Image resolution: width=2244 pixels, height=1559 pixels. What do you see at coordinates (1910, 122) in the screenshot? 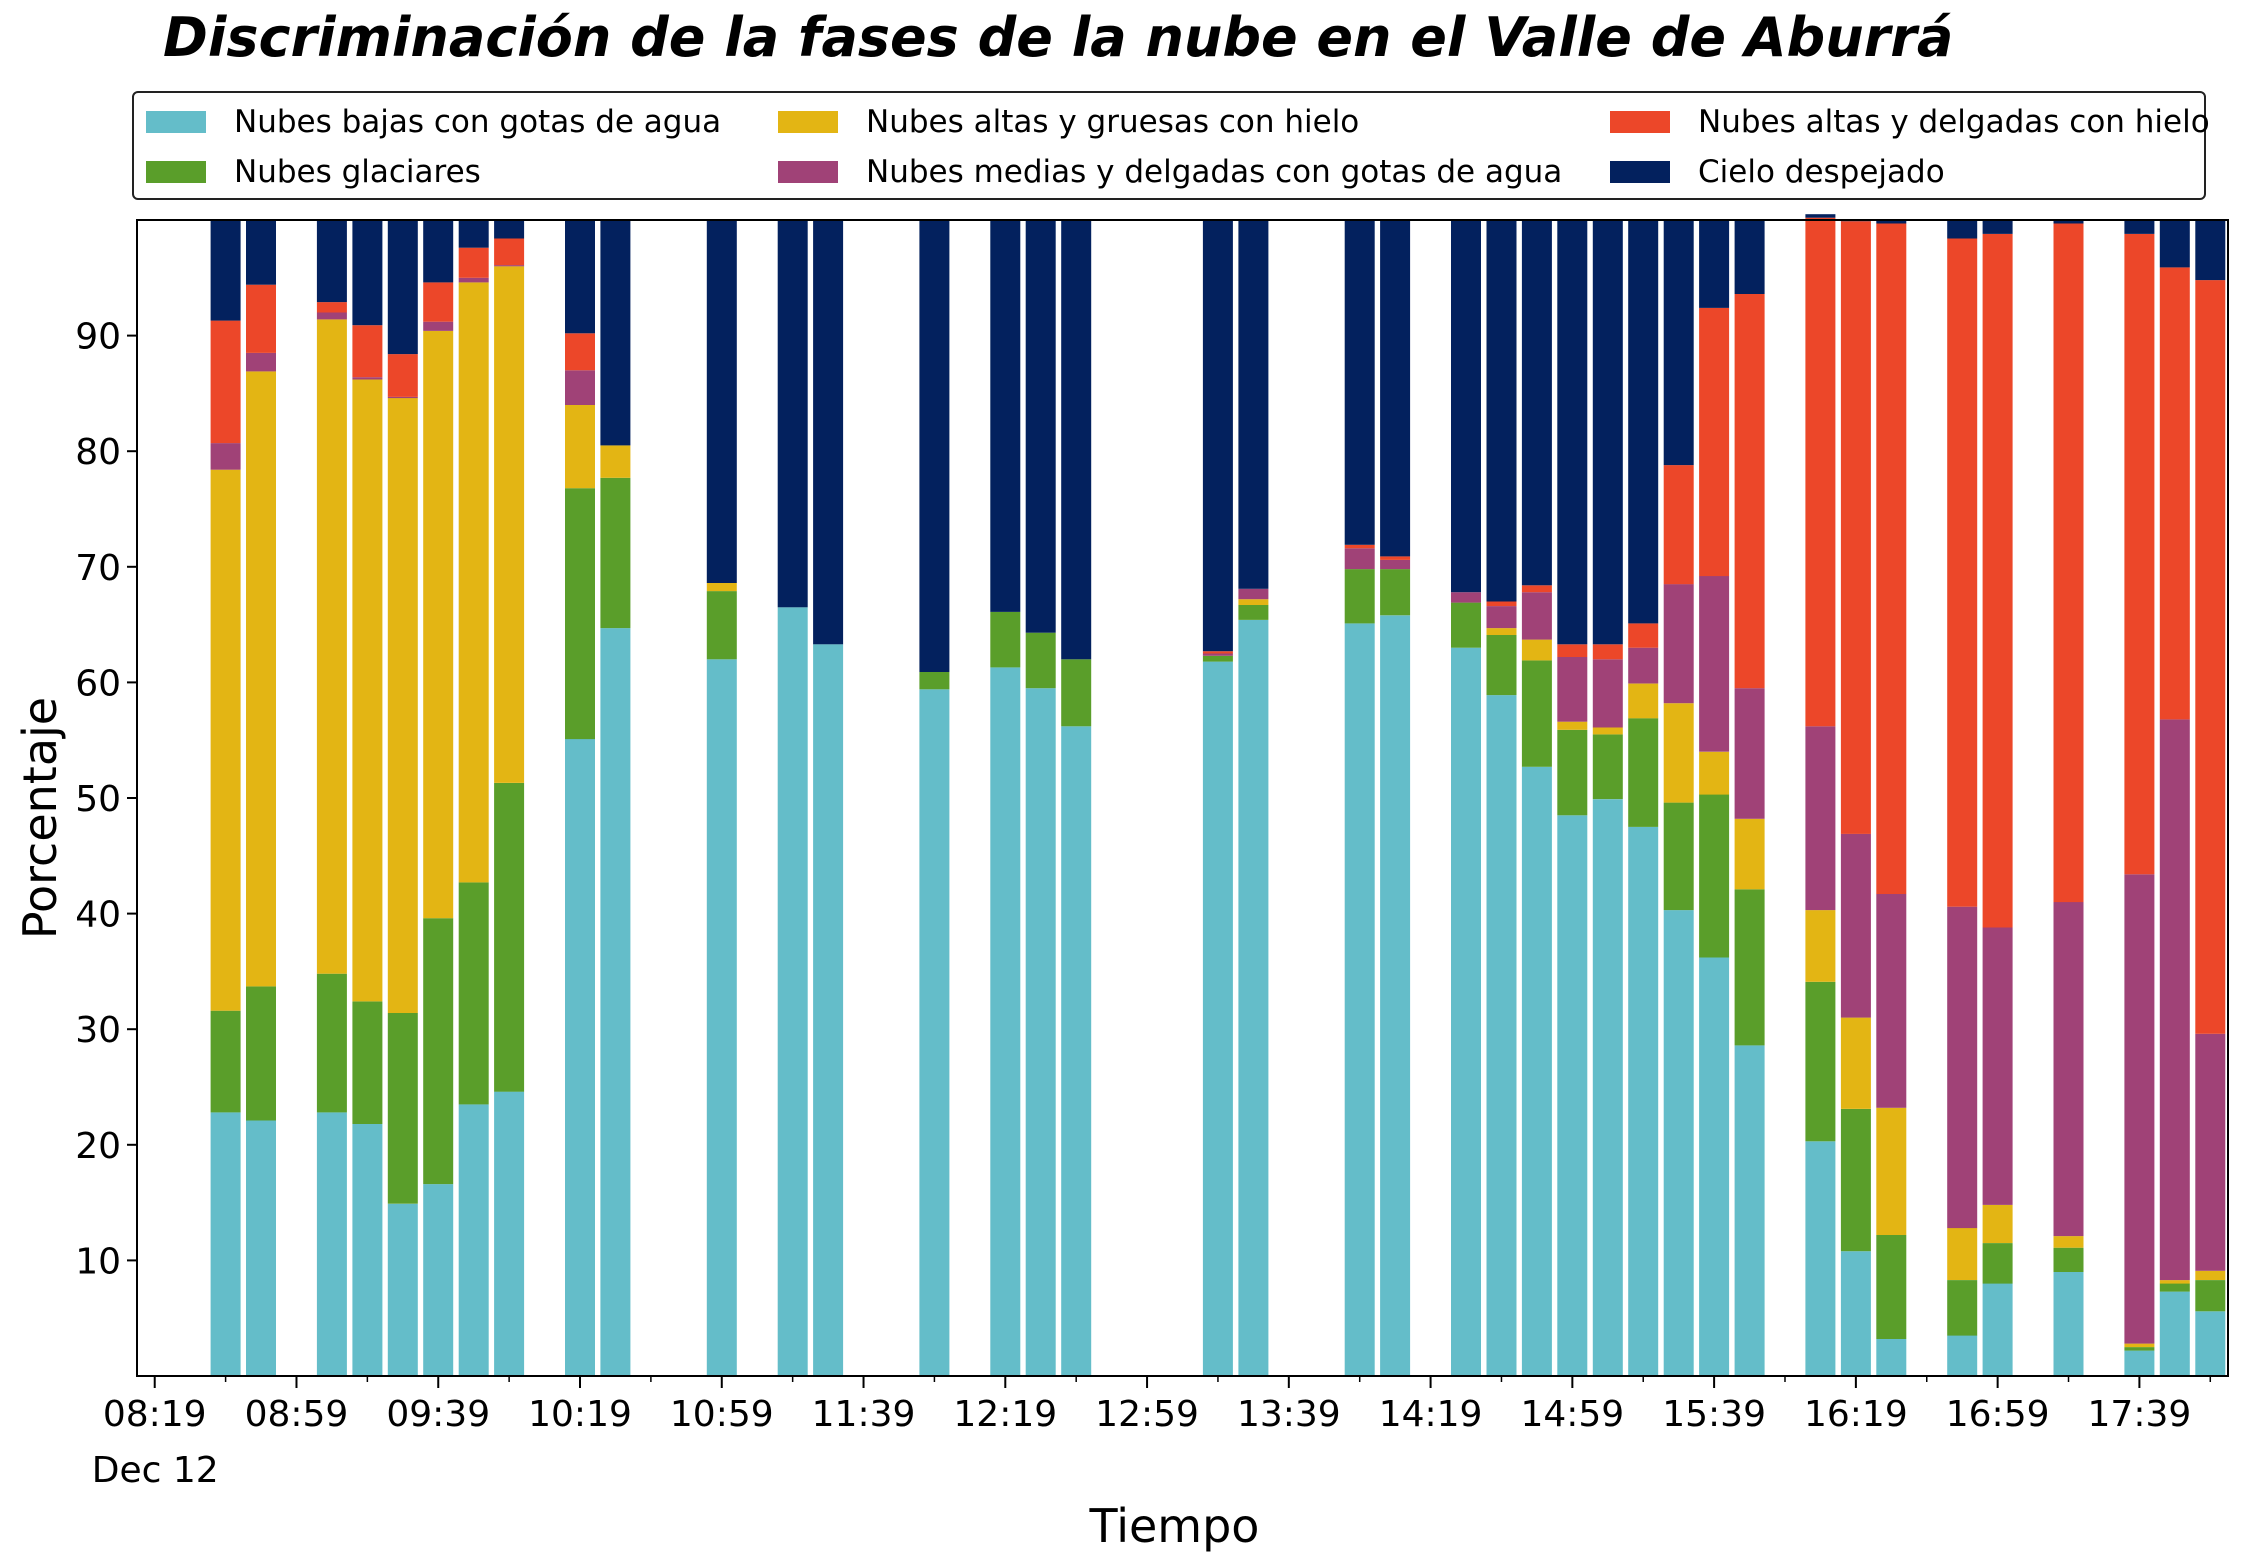
I see `legend-item: Nubes altas y delgadas con hielo` at bounding box center [1910, 122].